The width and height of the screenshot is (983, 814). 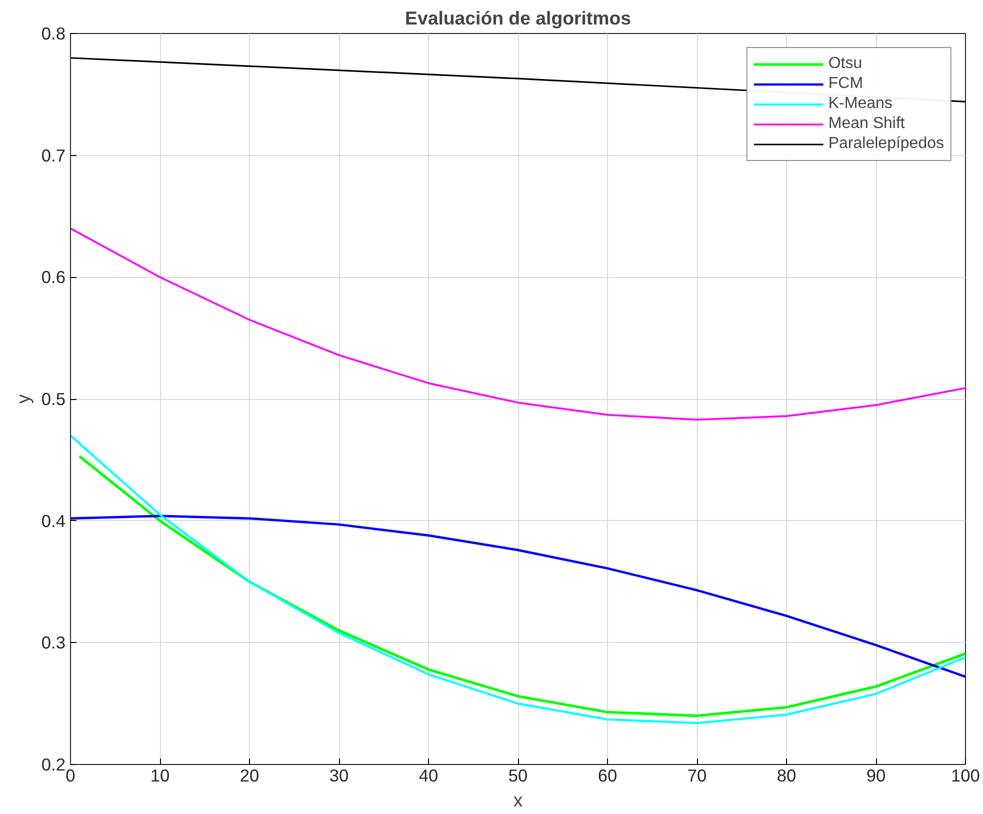 I want to click on legend-label: Mean Shift, so click(x=866, y=124).